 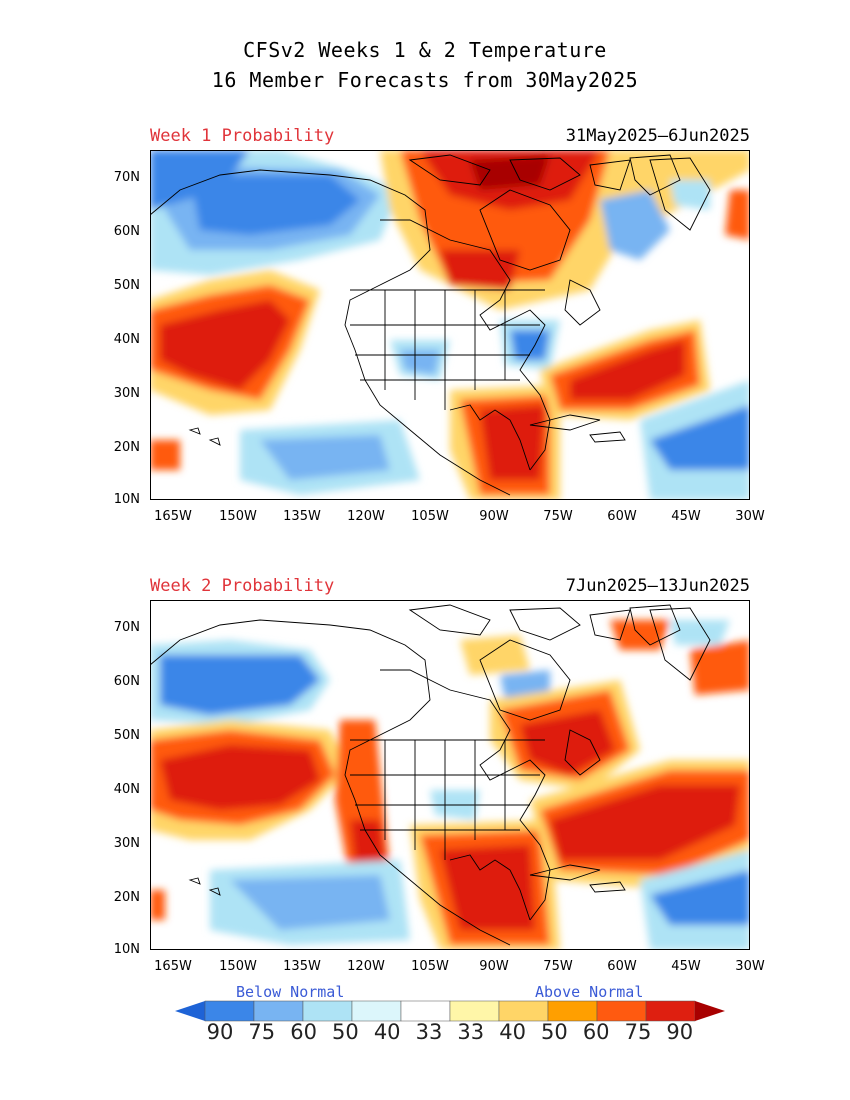 I want to click on week1-label: Week 1 Probability, so click(x=242, y=136).